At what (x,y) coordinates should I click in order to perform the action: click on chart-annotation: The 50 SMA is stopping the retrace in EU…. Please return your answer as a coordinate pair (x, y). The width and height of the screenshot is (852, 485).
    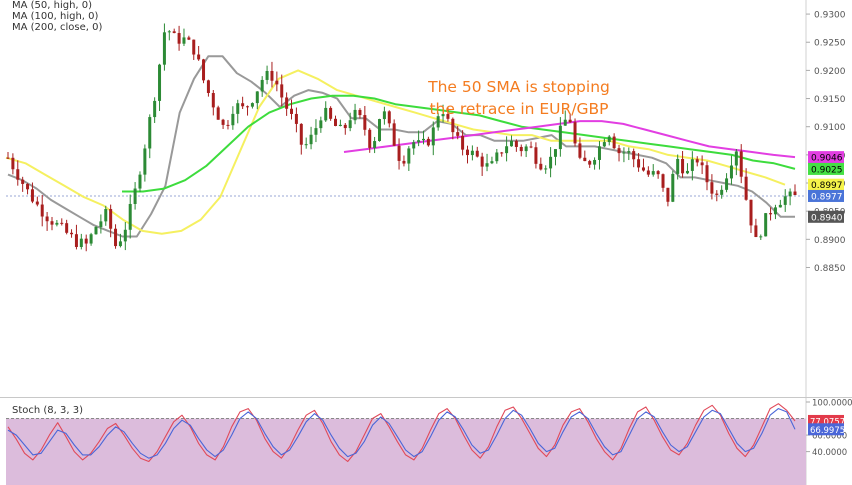
    Looking at the image, I should click on (519, 98).